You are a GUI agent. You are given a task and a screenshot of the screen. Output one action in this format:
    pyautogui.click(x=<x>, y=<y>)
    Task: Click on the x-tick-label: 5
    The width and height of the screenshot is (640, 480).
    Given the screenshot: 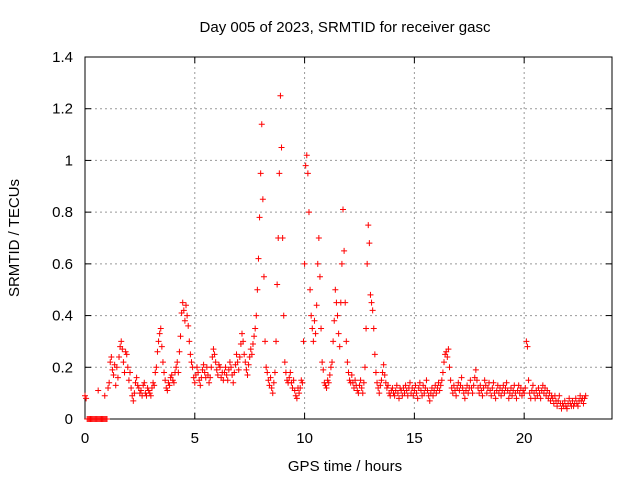 What is the action you would take?
    pyautogui.click(x=195, y=438)
    